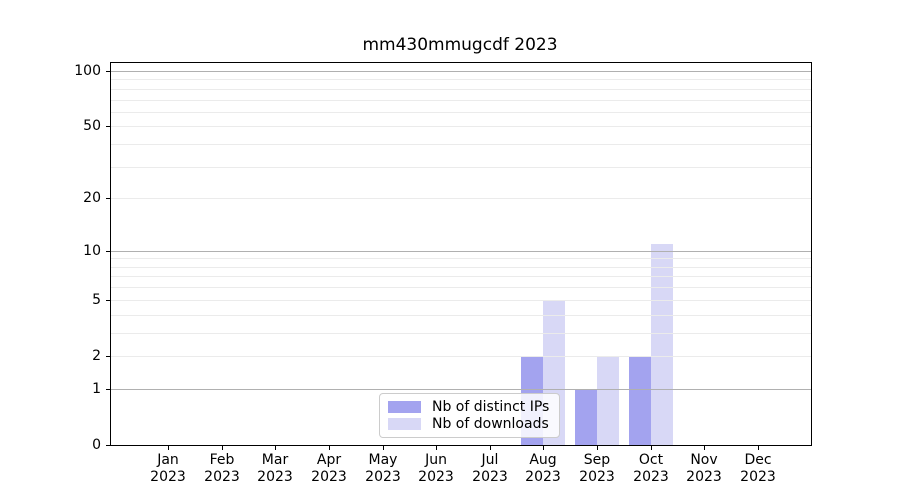 This screenshot has height=500, width=900. Describe the element at coordinates (383, 468) in the screenshot. I see `x-axis-tick-label-may: May 2023` at that location.